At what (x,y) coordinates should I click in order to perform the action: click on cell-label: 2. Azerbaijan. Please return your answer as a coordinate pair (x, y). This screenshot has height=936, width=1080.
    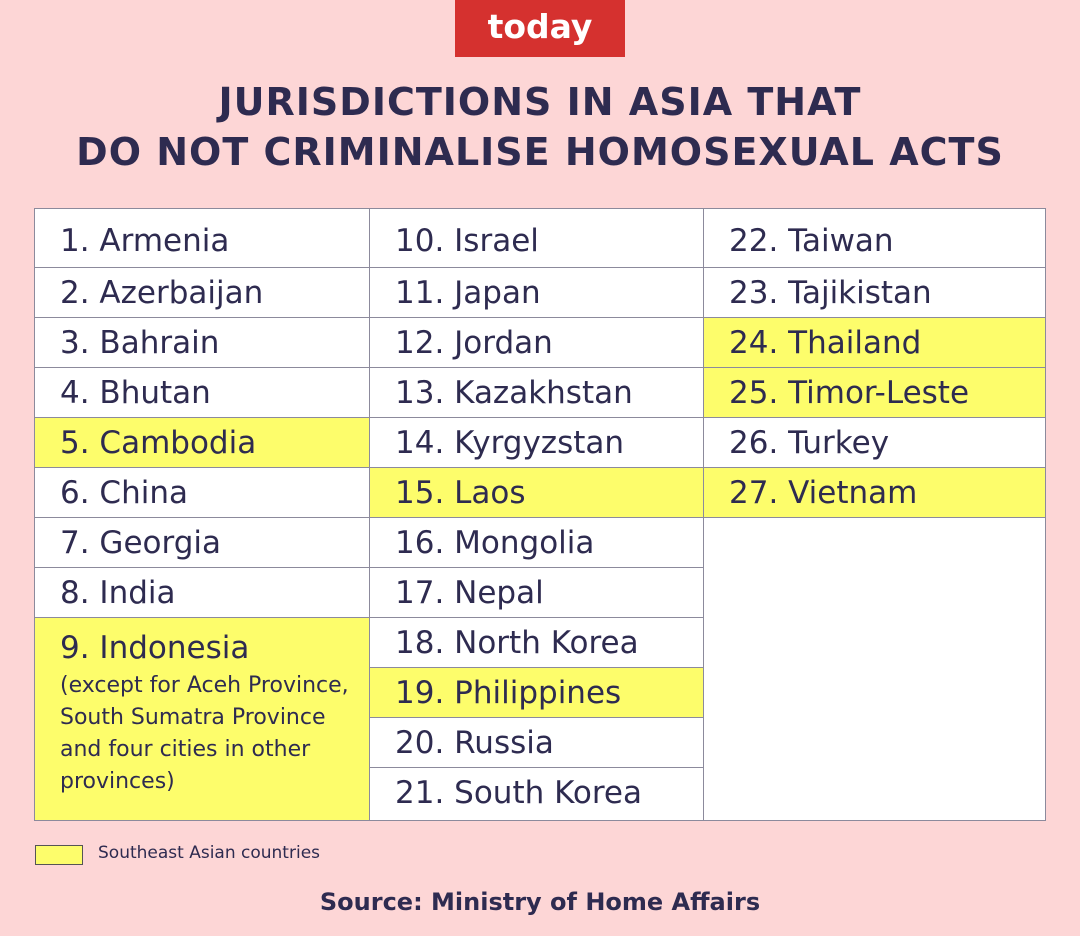
    Looking at the image, I should click on (162, 293).